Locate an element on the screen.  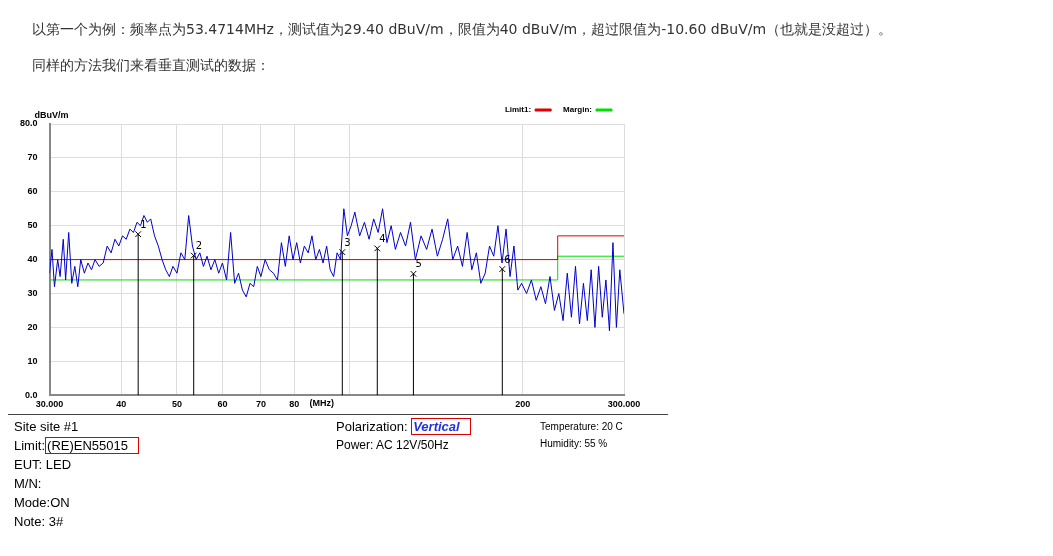
y-tick-label: 10 is located at coordinates (32, 360).